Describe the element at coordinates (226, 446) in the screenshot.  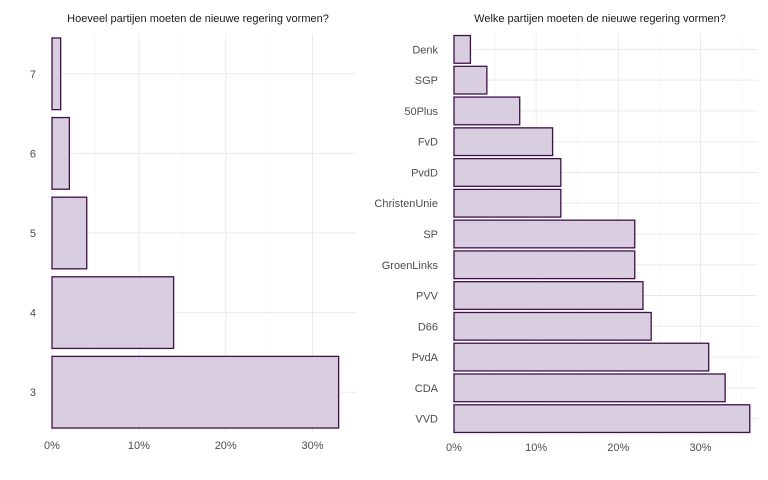
I see `left-x-tick-label: 20%` at that location.